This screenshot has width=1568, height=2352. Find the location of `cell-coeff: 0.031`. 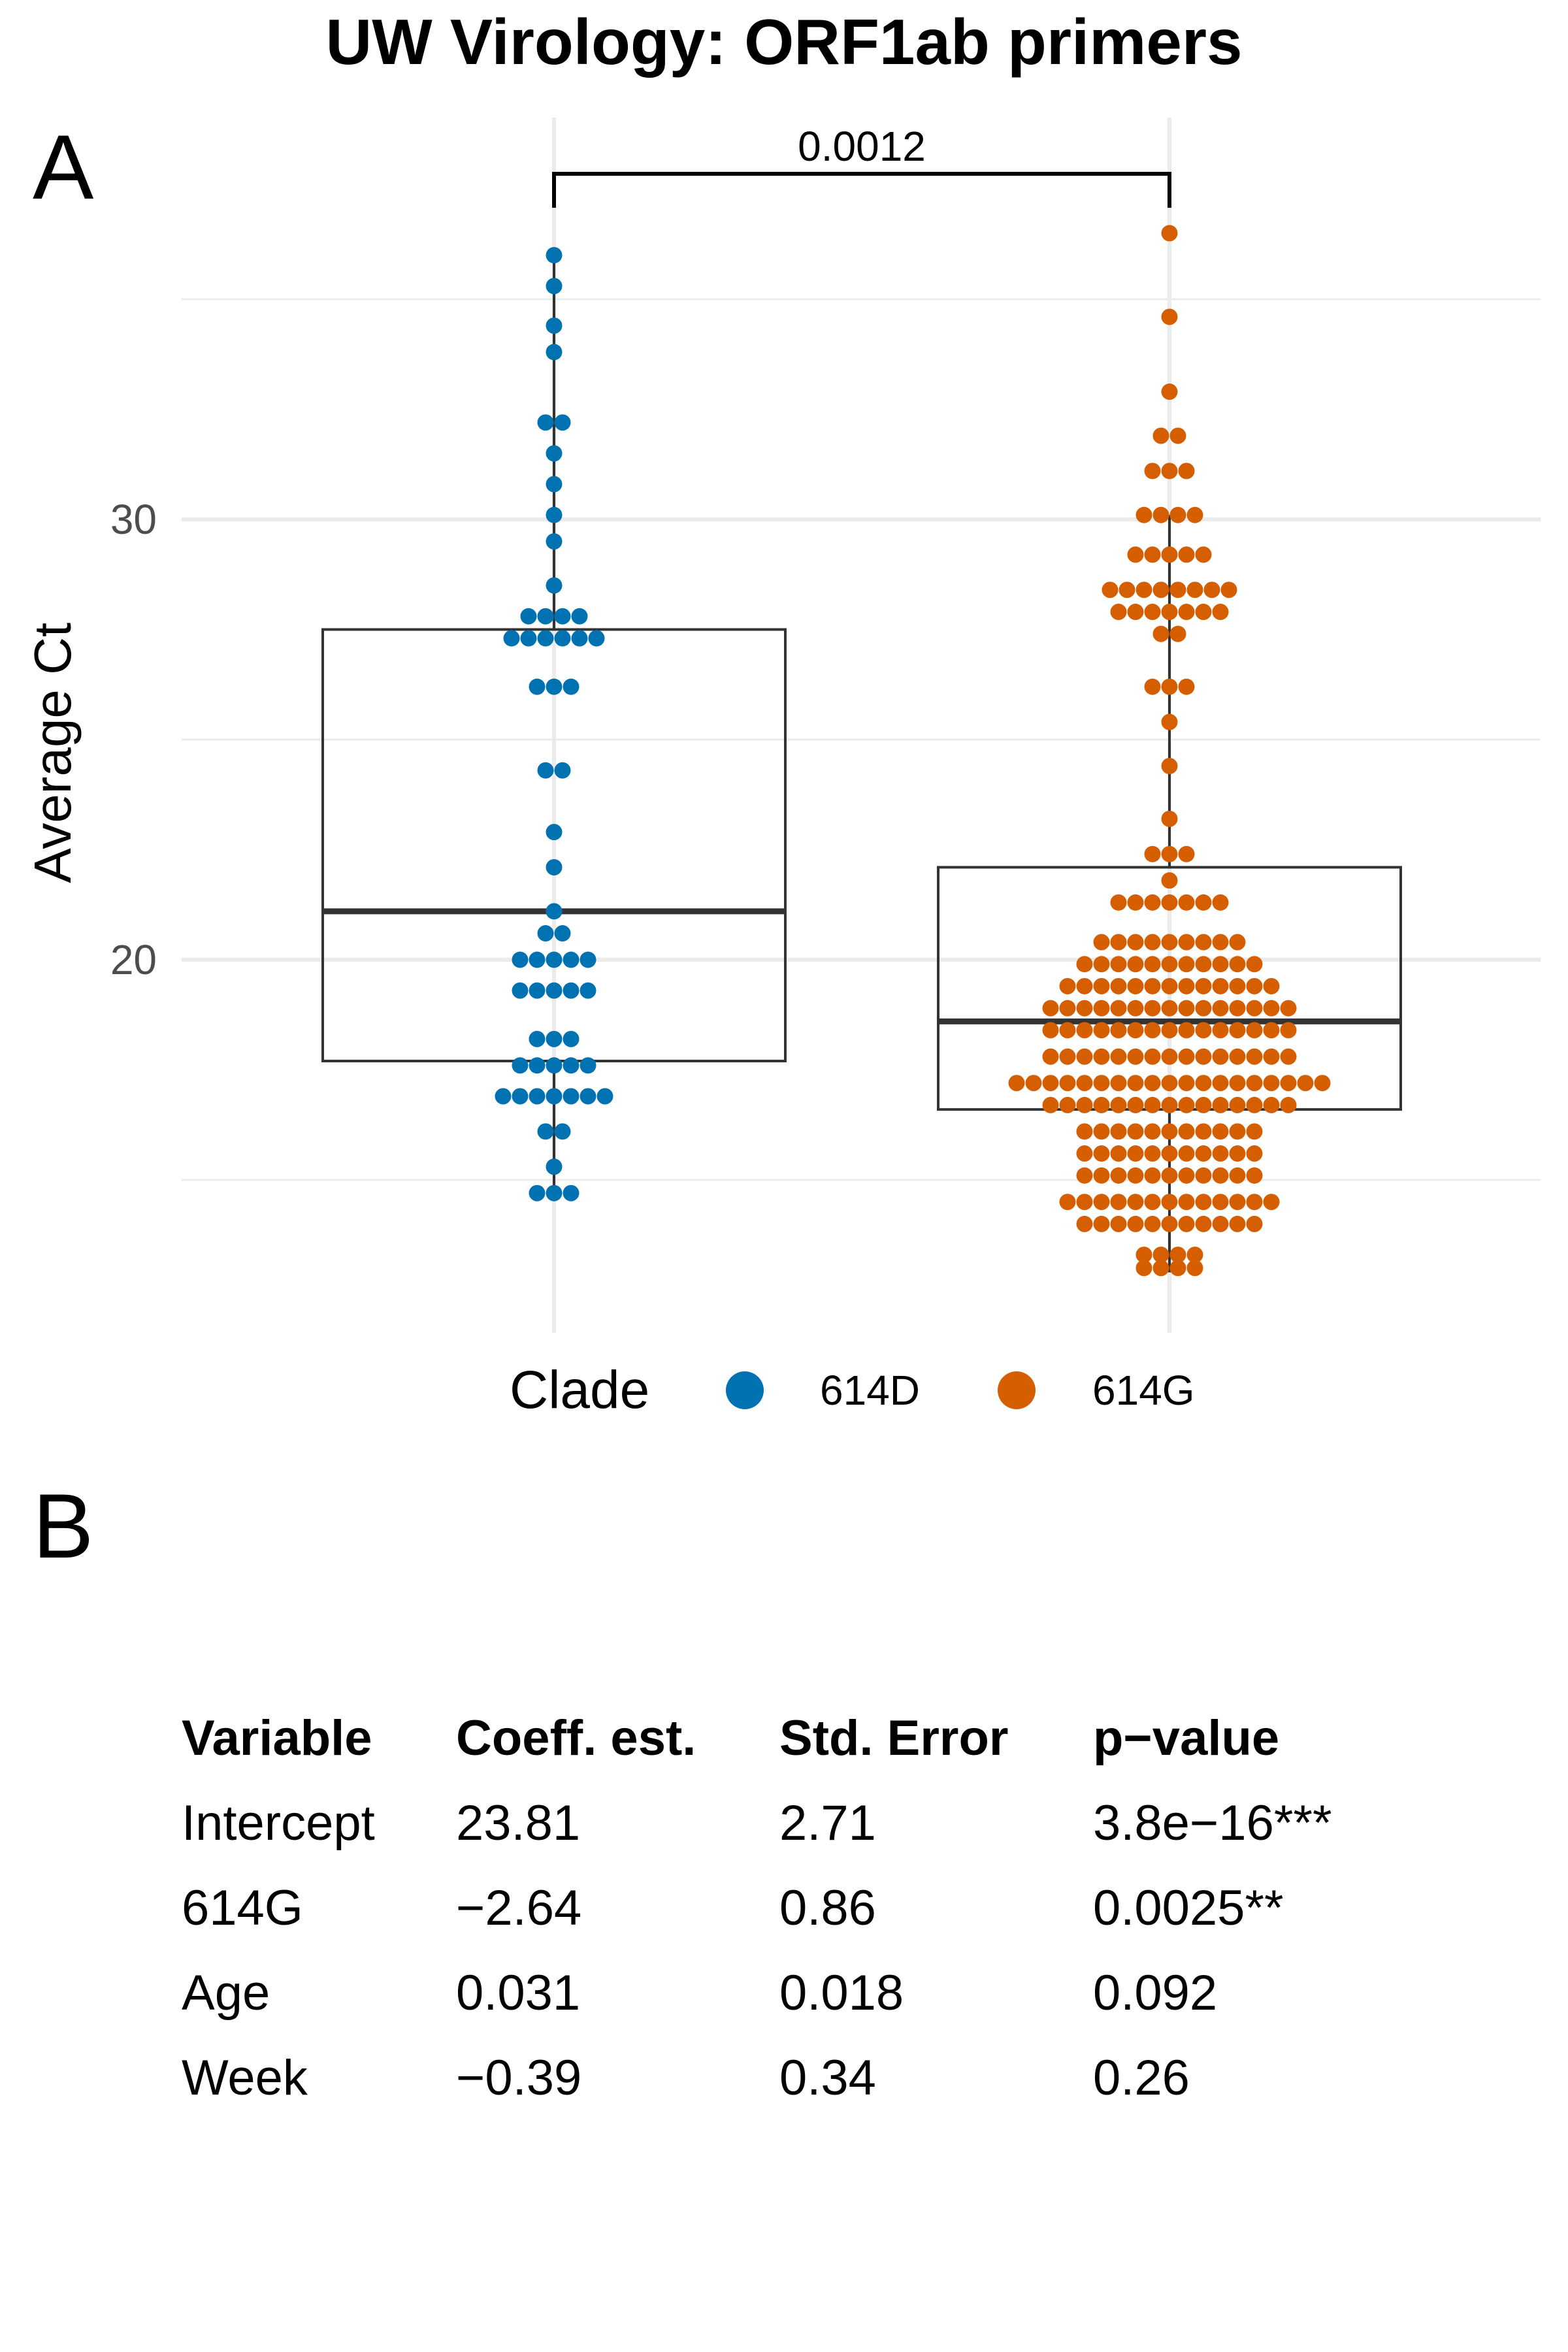

cell-coeff: 0.031 is located at coordinates (518, 1993).